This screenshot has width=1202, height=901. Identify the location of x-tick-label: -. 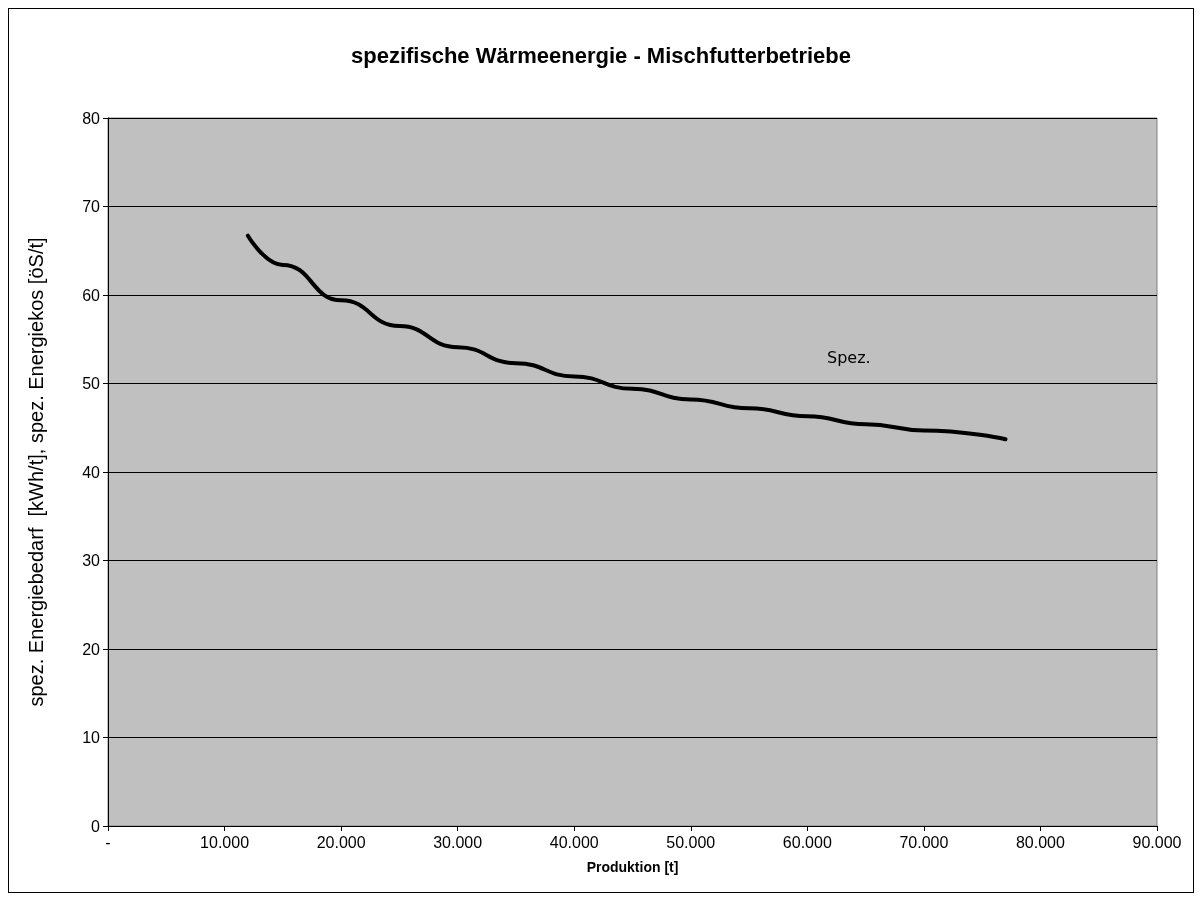
(108, 842).